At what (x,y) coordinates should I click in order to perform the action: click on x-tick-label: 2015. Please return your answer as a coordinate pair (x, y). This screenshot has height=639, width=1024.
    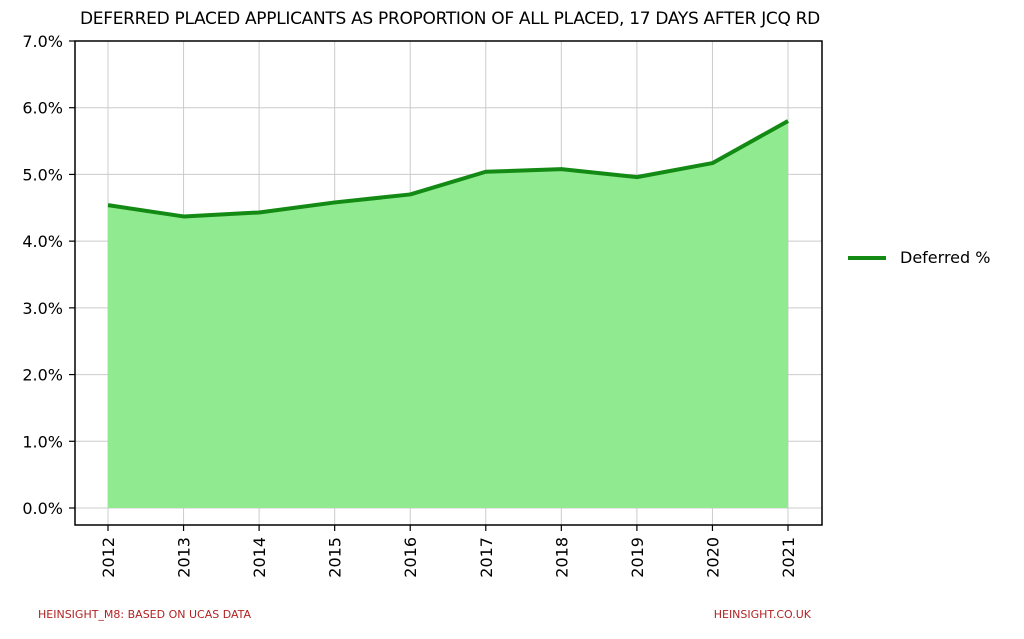
    Looking at the image, I should click on (335, 557).